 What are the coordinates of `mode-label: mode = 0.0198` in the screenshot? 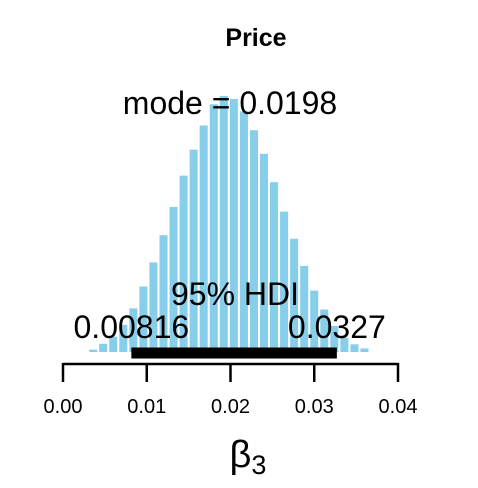 It's located at (230, 103).